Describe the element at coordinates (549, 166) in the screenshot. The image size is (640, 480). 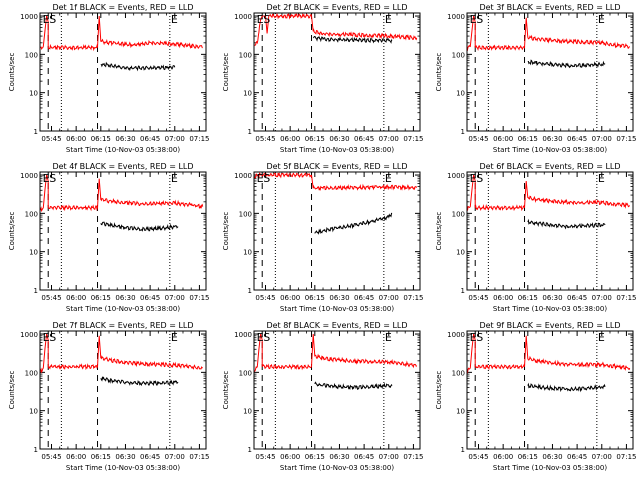
I see `panel-title: Det 6f BLACK = Events, RED = LLD` at that location.